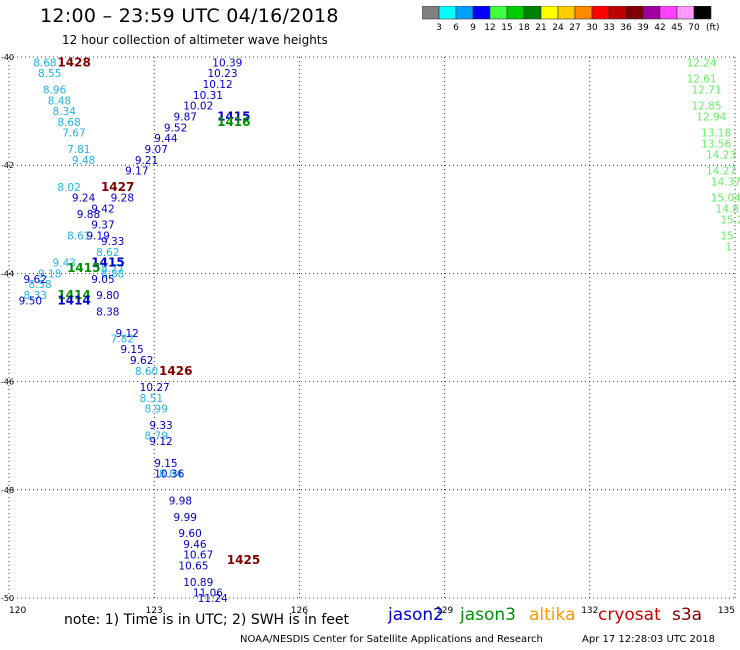 The height and width of the screenshot is (650, 740). What do you see at coordinates (439, 28) in the screenshot?
I see `legend-tick: 3` at bounding box center [439, 28].